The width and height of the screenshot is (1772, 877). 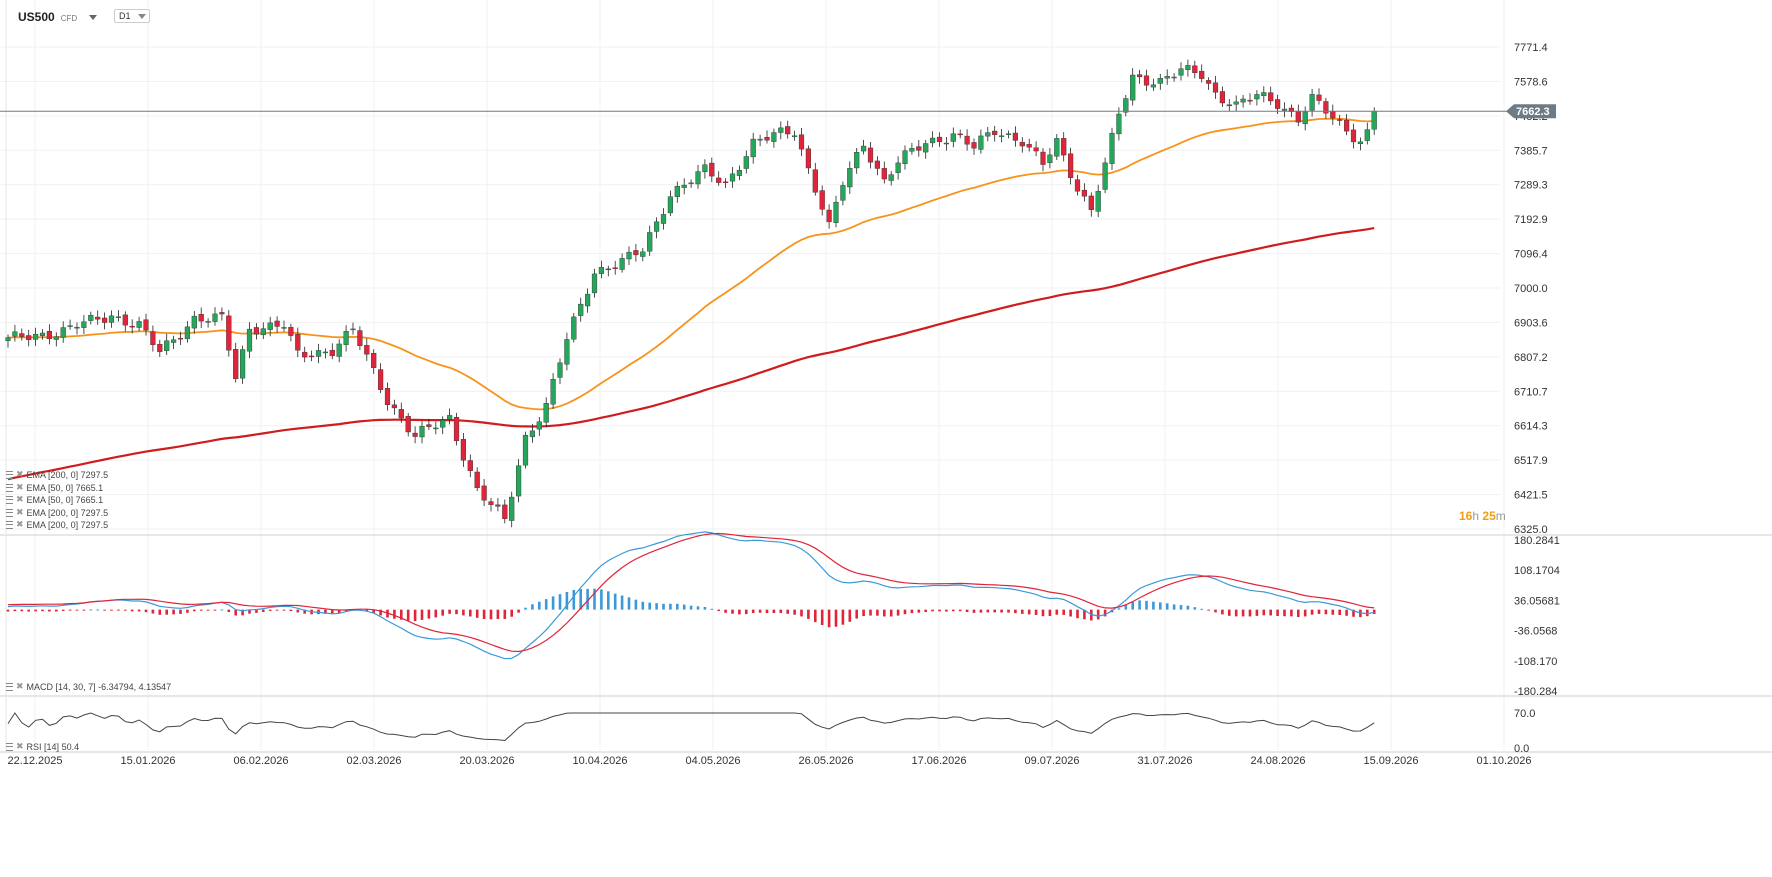 What do you see at coordinates (691, 595) in the screenshot?
I see `macd-line` at bounding box center [691, 595].